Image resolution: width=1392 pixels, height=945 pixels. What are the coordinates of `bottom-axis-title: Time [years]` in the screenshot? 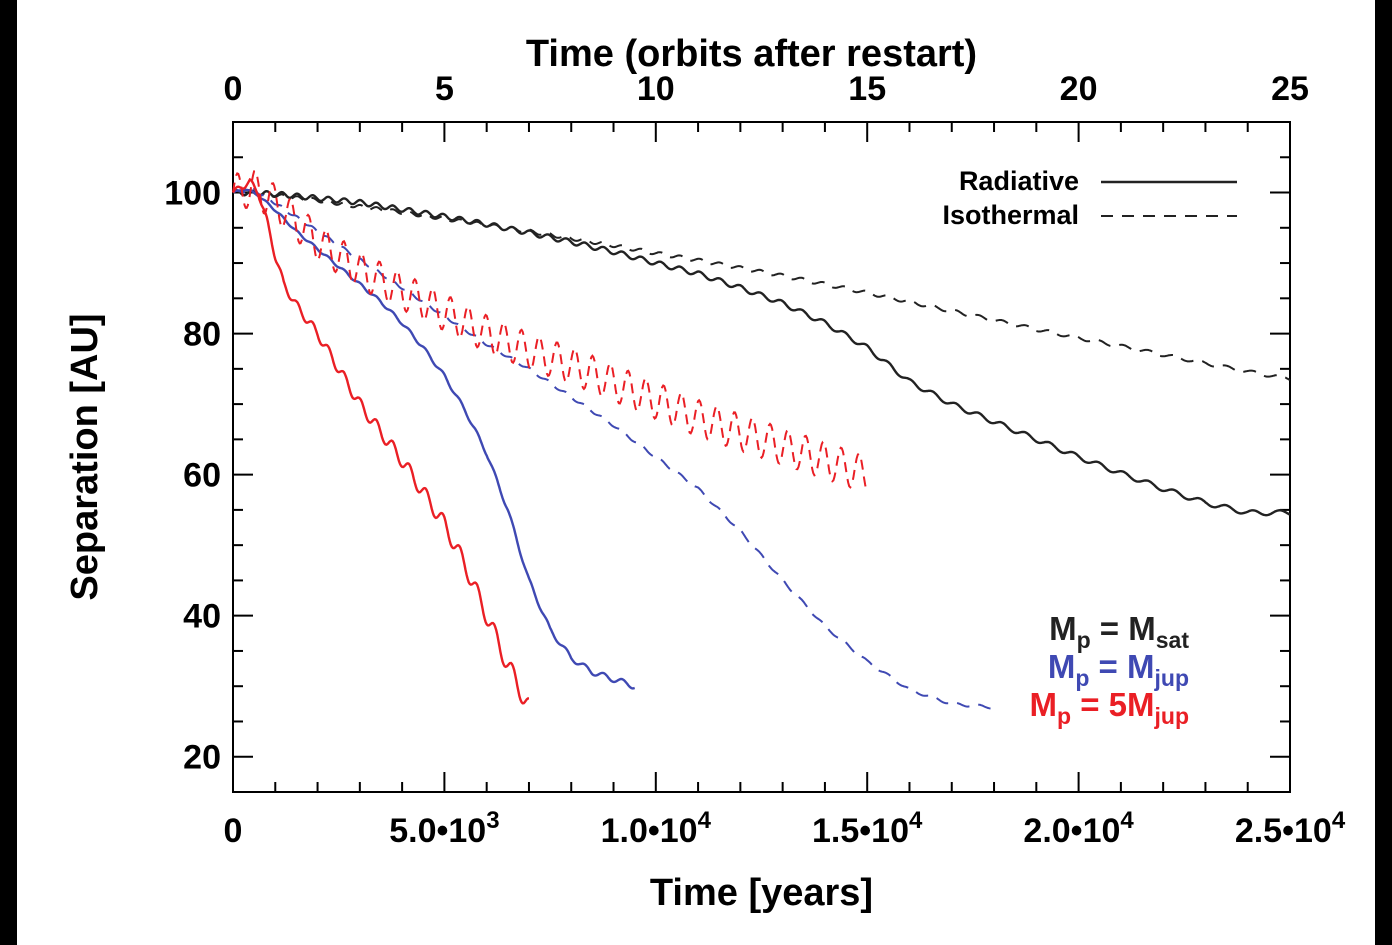 It's located at (761, 893).